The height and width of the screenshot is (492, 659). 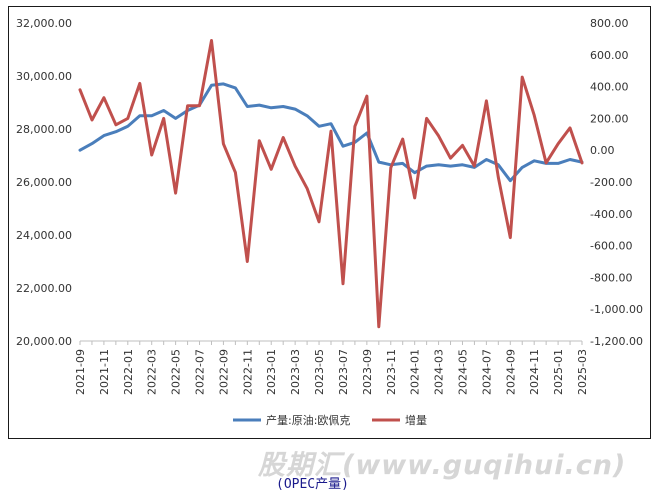 What do you see at coordinates (415, 372) in the screenshot?
I see `x-tick-label: 2024-01` at bounding box center [415, 372].